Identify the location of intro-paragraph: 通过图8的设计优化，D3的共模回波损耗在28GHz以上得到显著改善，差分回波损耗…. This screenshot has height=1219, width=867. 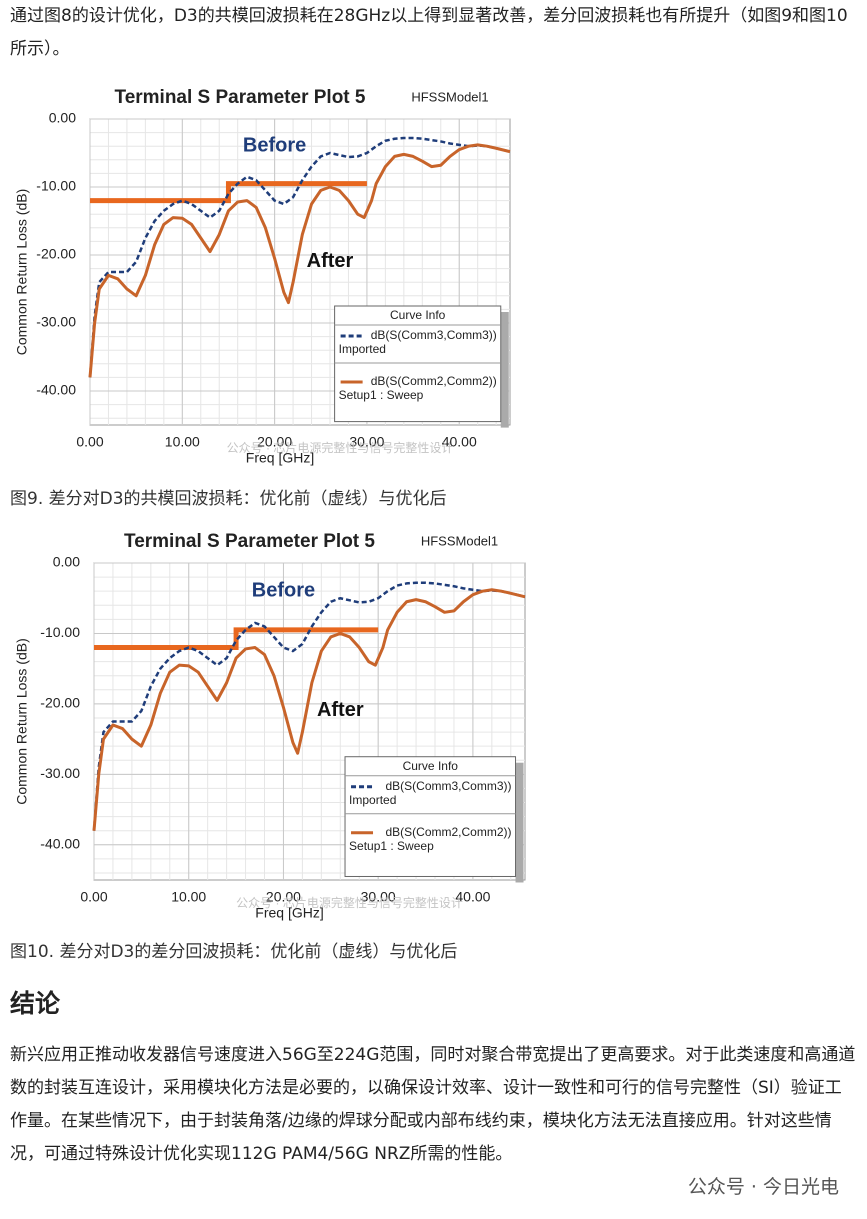
(429, 32).